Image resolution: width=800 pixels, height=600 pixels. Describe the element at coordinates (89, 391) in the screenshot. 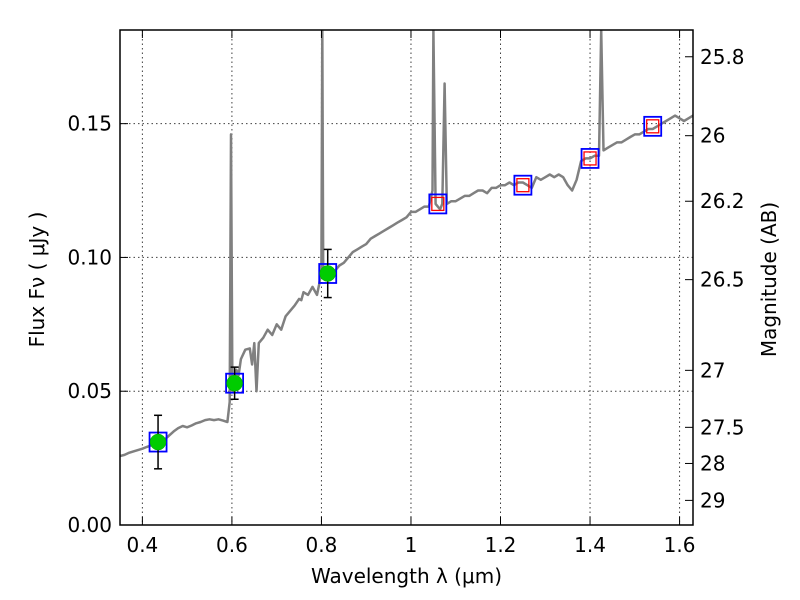

I see `y-tick-label: 0.05` at that location.